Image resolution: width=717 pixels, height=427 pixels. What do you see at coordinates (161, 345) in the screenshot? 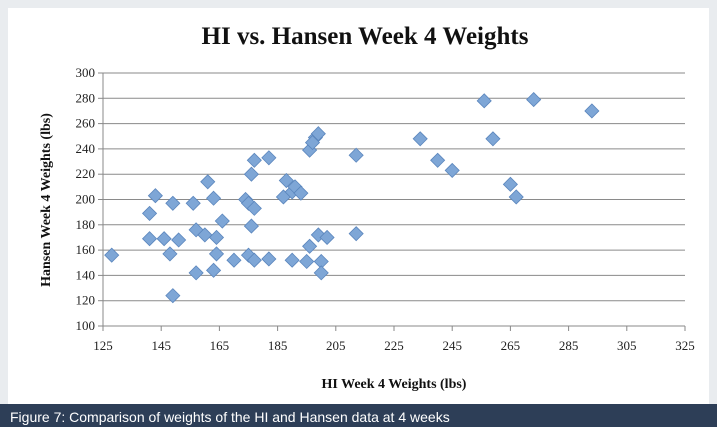
I see `x-tick-label: 145` at bounding box center [161, 345].